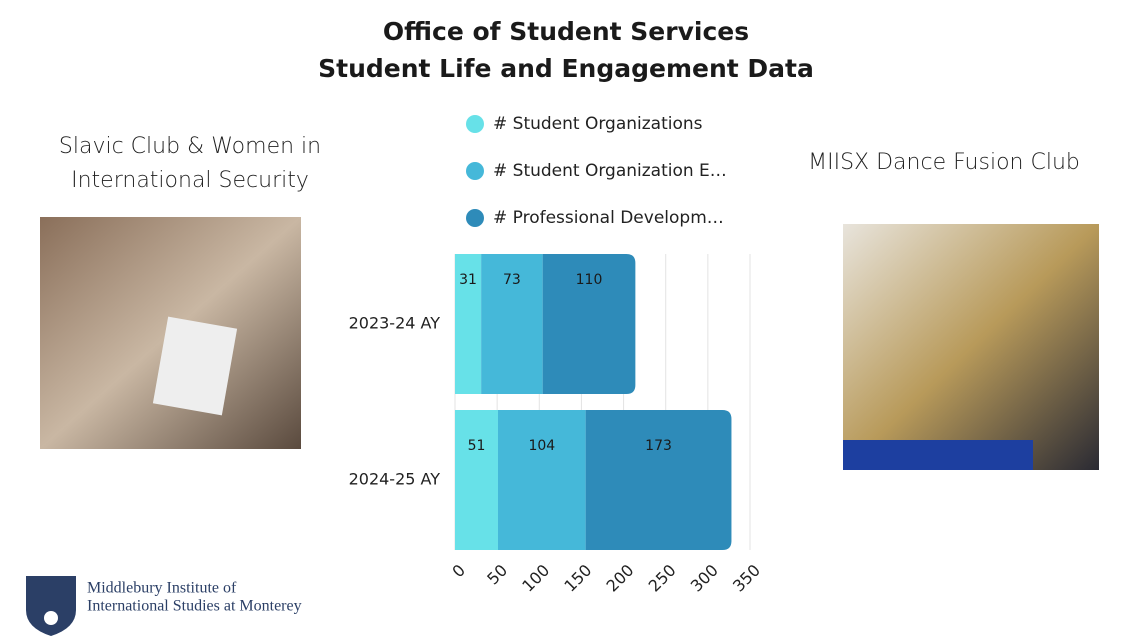 Image resolution: width=1136 pixels, height=639 pixels. What do you see at coordinates (566, 31) in the screenshot?
I see `title-line: Office of Student Services` at bounding box center [566, 31].